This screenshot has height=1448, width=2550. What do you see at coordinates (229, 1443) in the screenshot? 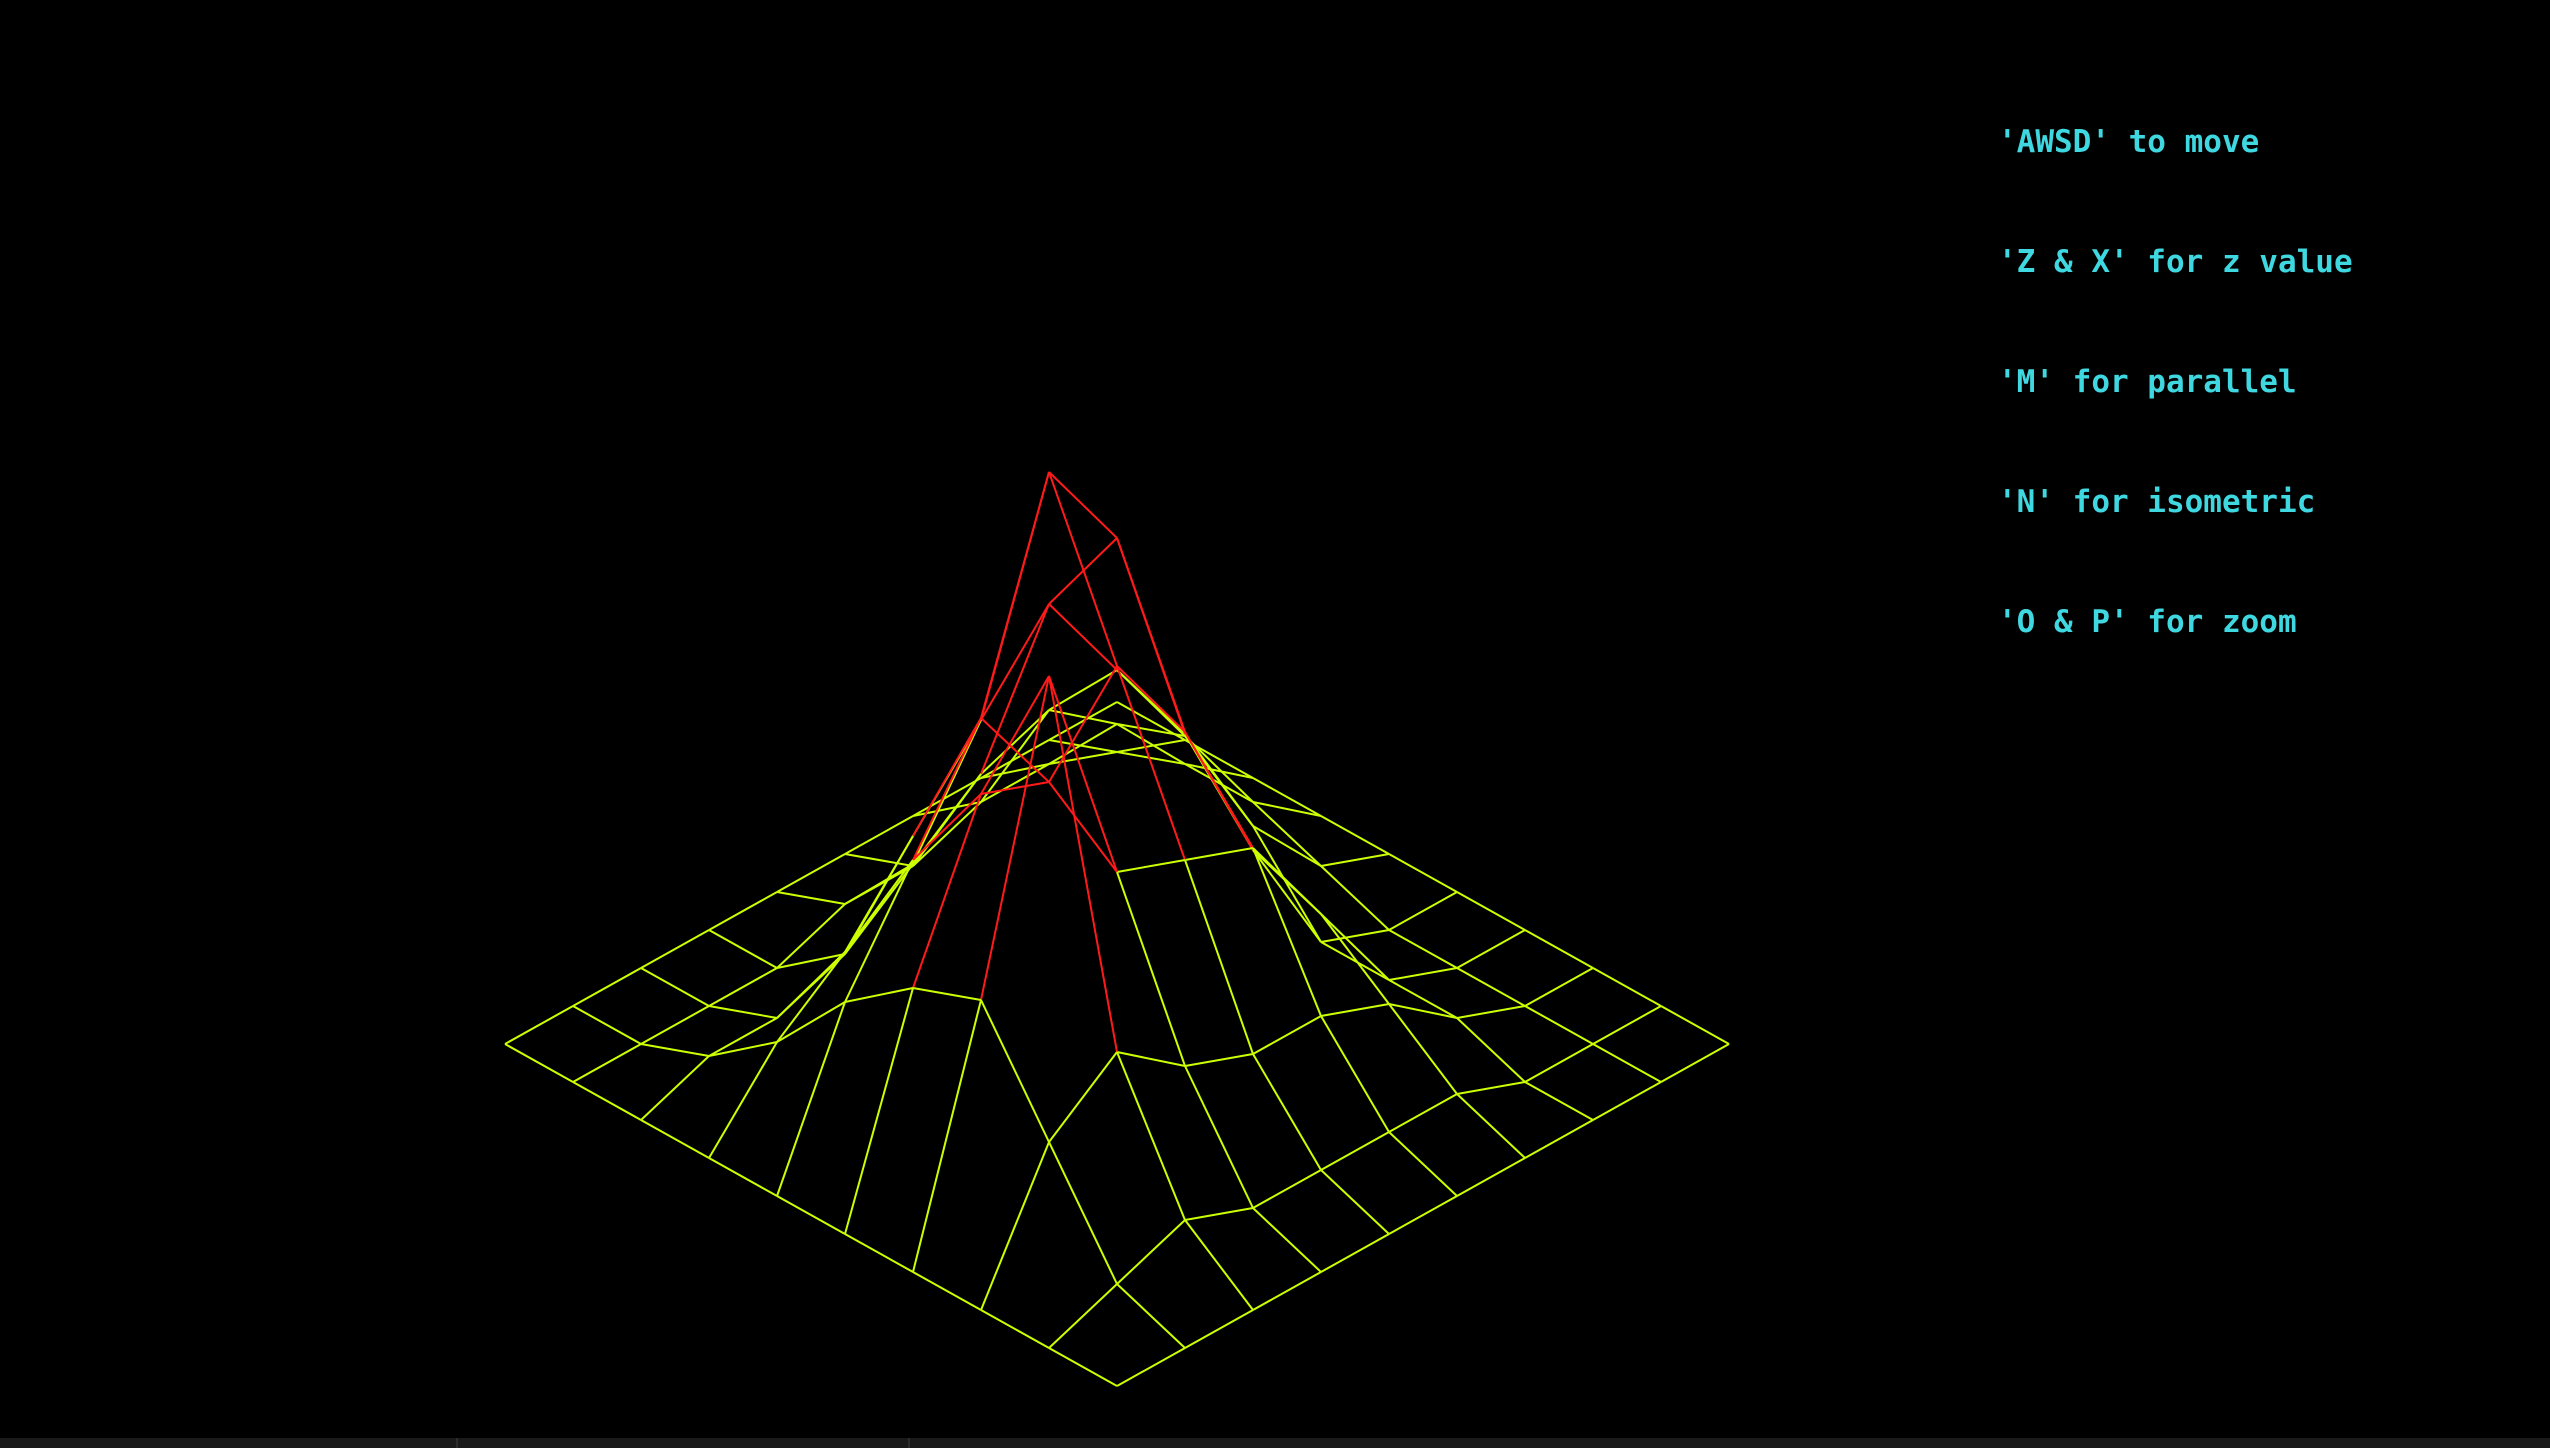
I see `bottom-bar-segment` at bounding box center [229, 1443].